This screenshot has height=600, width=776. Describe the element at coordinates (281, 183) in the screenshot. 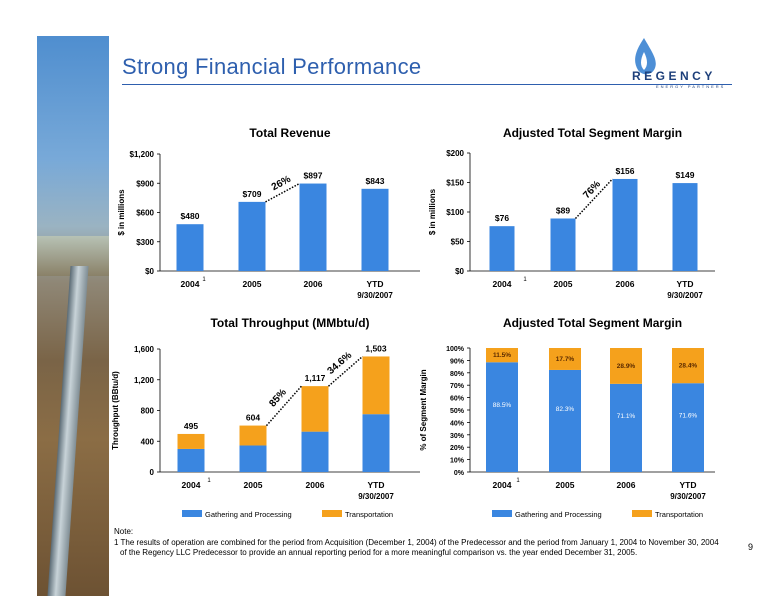

I see `growth-label: 26%` at that location.